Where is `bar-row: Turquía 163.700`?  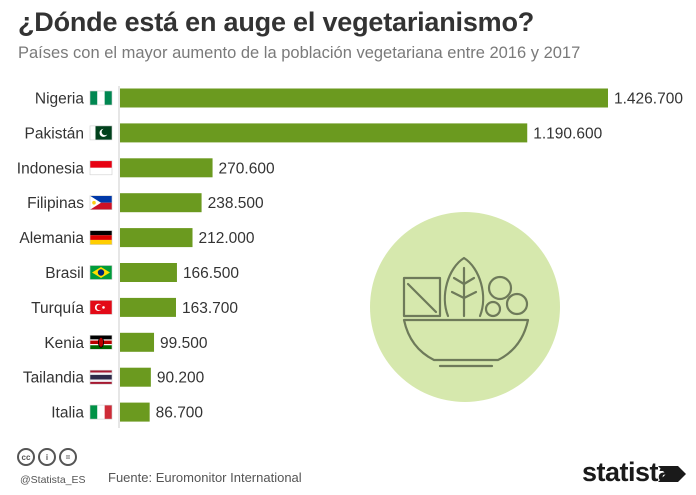
bar-row: Turquía 163.700 is located at coordinates (134, 307).